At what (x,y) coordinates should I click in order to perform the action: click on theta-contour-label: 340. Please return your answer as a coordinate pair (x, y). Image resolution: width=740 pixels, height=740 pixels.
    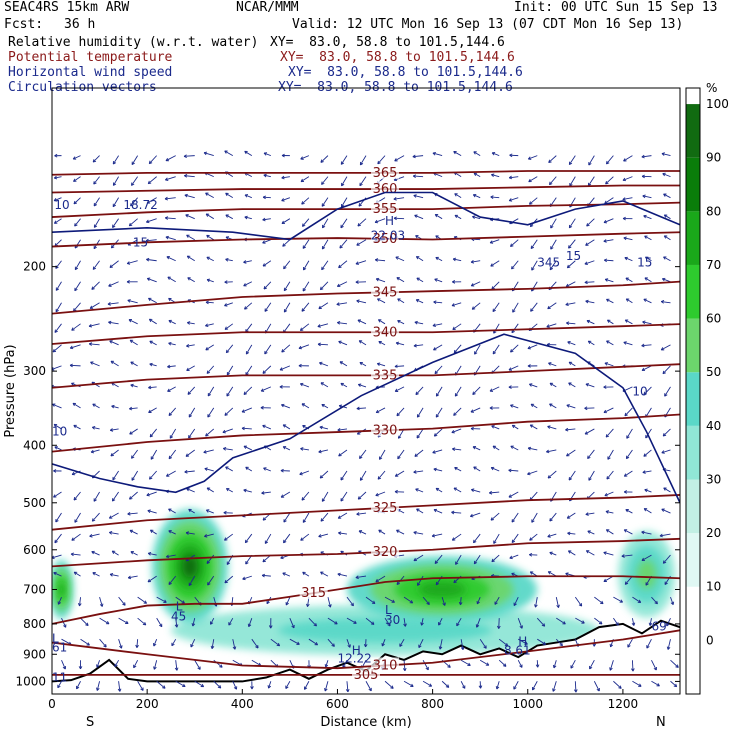
    Looking at the image, I should click on (385, 332).